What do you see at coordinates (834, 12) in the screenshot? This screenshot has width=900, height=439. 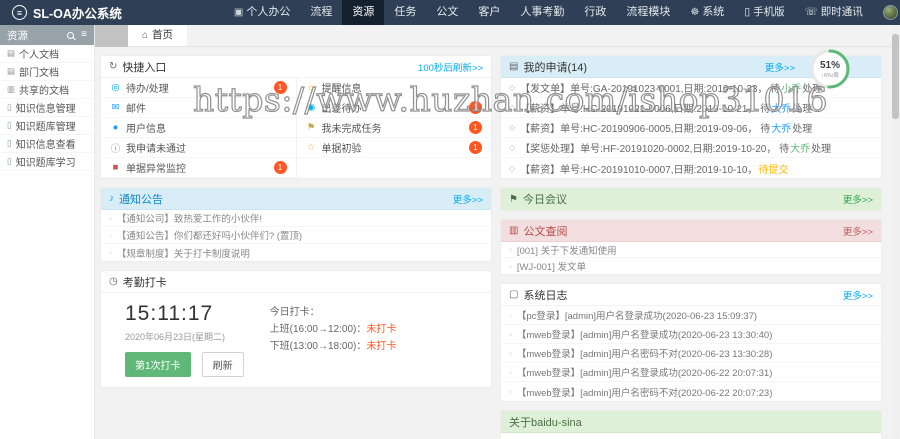 I see `instant-message-link: ☏ 即时通讯` at bounding box center [834, 12].